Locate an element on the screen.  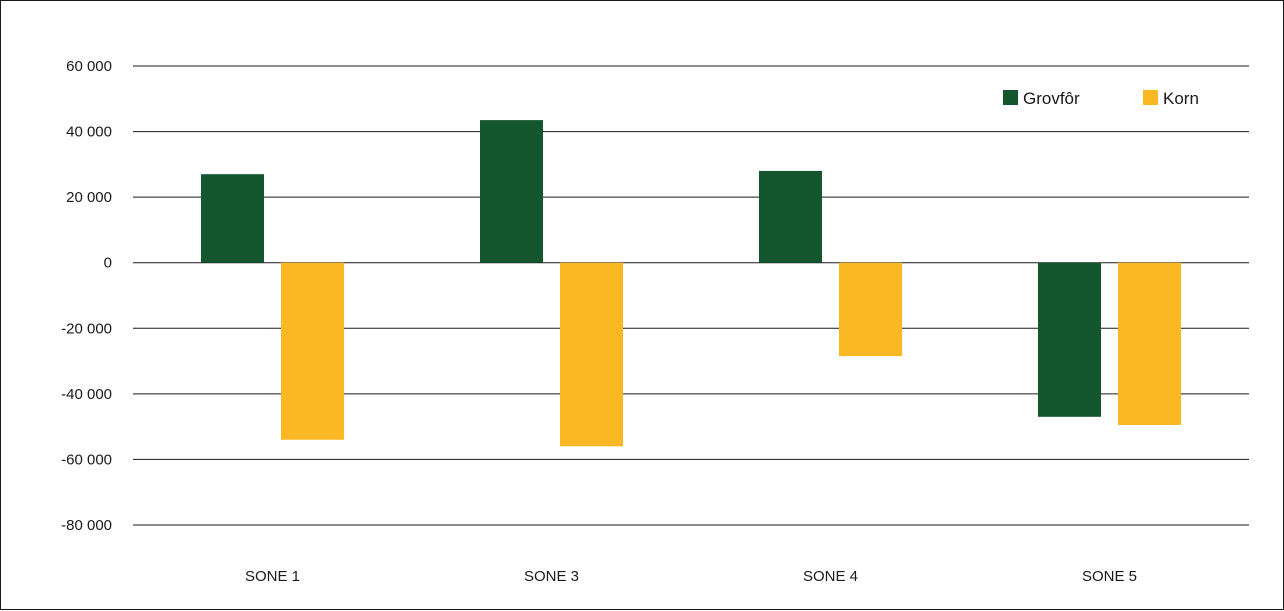
y-tick-label: 20 000 is located at coordinates (89, 197).